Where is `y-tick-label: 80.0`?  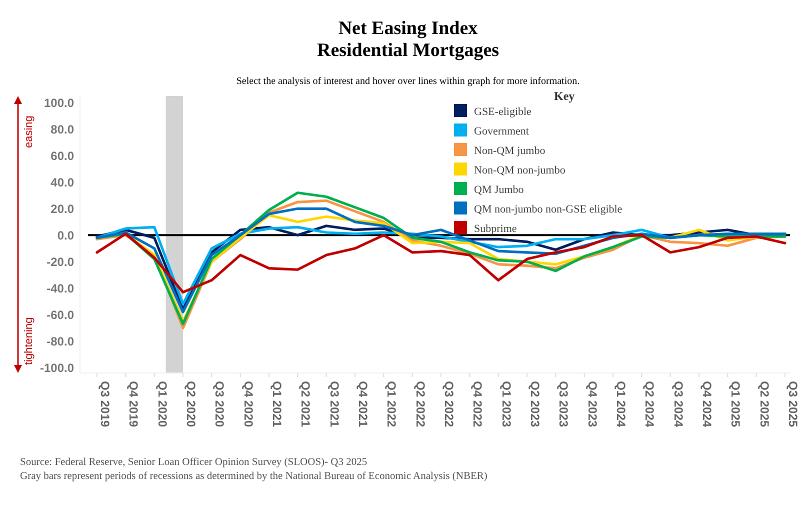 y-tick-label: 80.0 is located at coordinates (62, 129).